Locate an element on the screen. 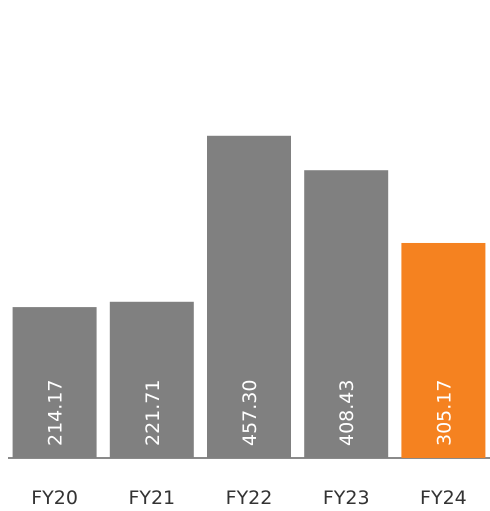 This screenshot has width=490, height=511. x-tick-label: FY23 is located at coordinates (346, 498).